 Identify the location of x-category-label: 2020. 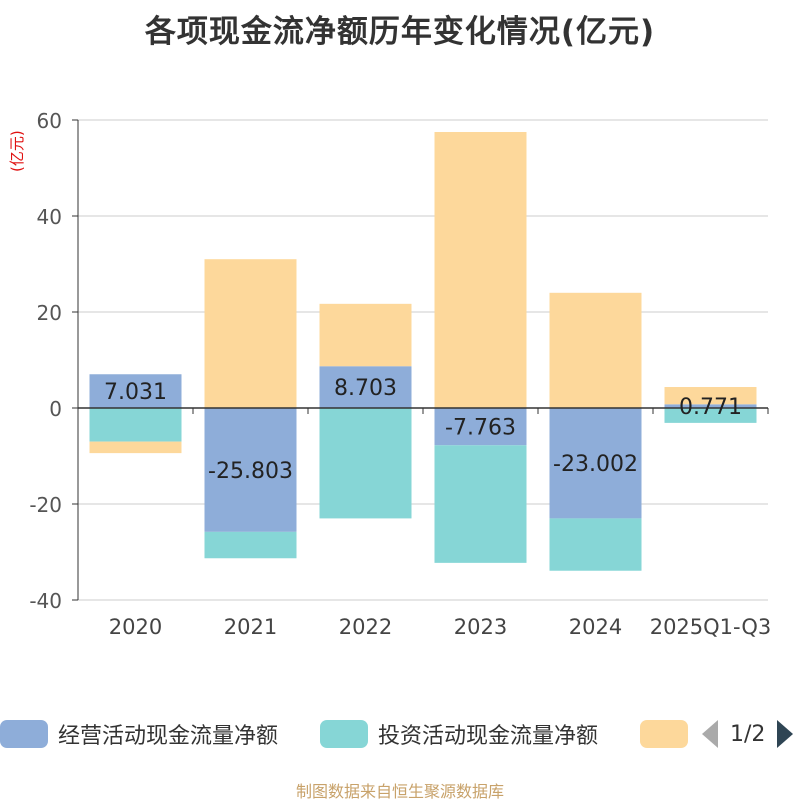
(135, 627).